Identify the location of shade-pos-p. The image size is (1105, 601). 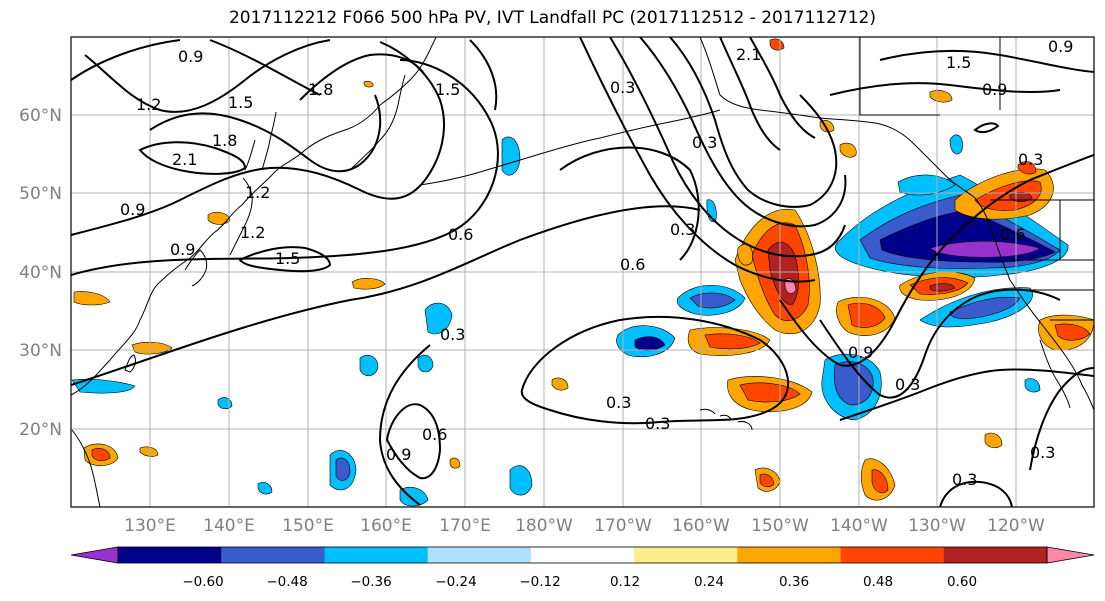
(560, 384).